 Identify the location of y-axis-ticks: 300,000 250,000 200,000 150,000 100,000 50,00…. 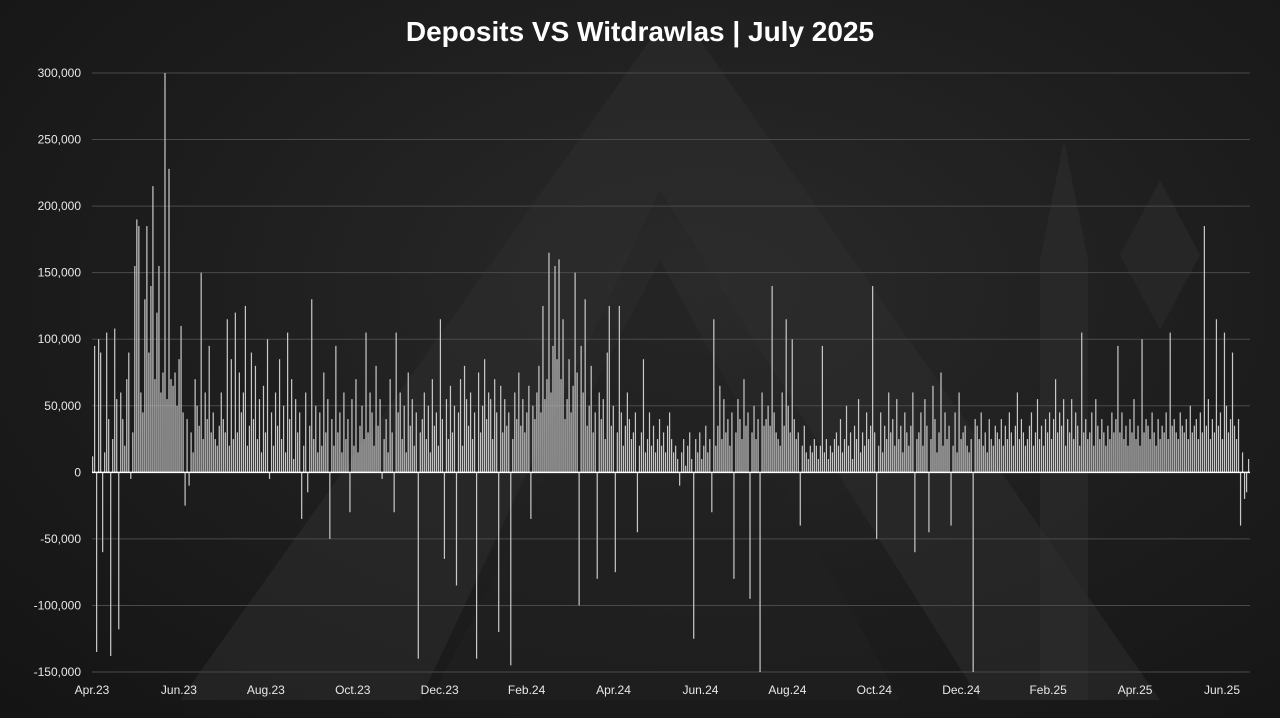
(58, 372).